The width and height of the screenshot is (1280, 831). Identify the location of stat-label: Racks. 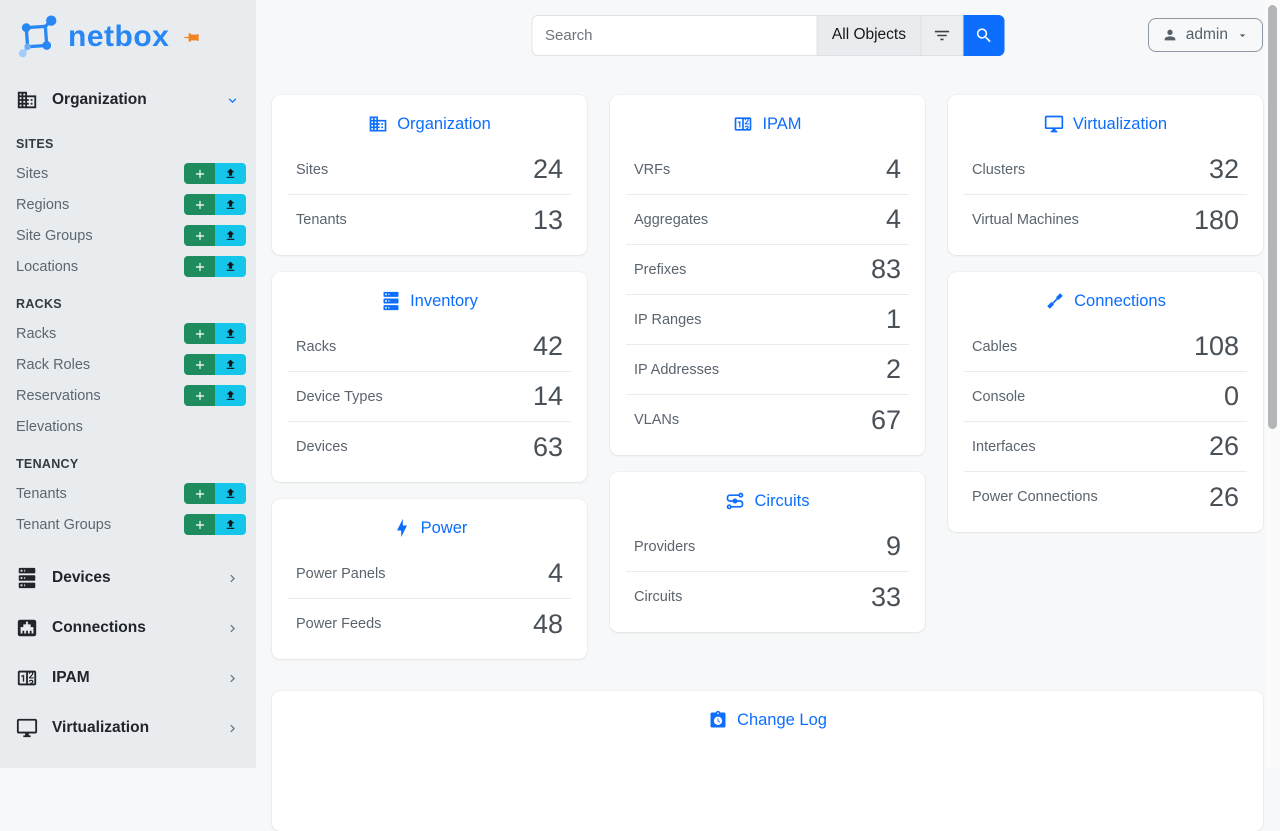
(316, 346).